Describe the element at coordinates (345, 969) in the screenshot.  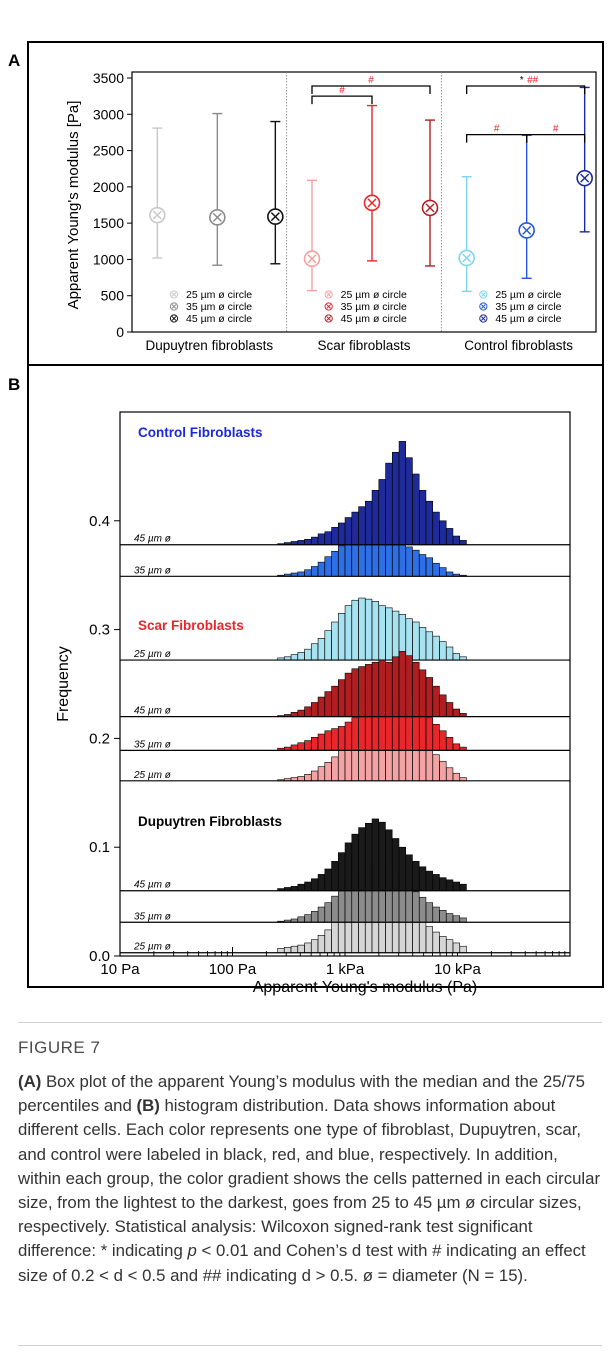
I see `x-tick-label: 1 kPa` at that location.